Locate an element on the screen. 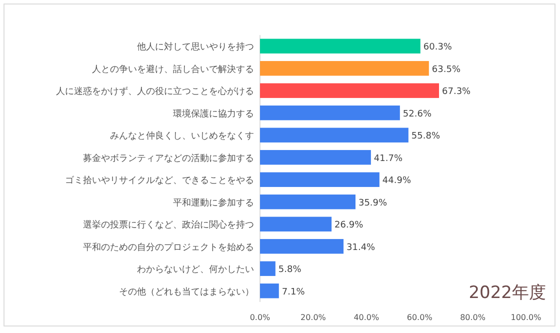 This screenshot has height=333, width=560. y-tick-label: その他（どれも当てはまらない） is located at coordinates (186, 292).